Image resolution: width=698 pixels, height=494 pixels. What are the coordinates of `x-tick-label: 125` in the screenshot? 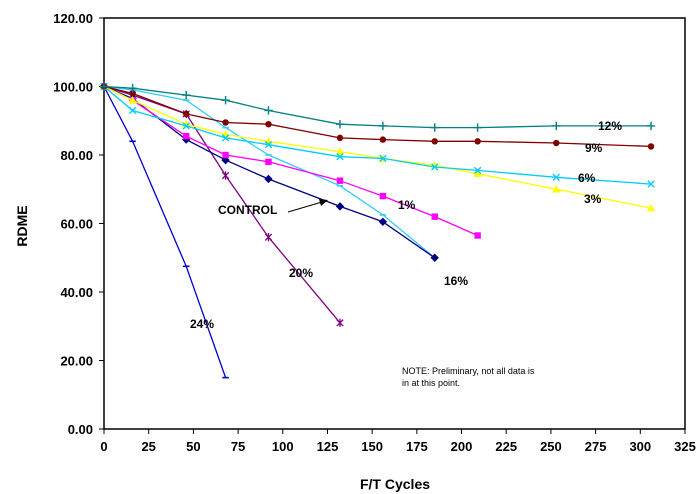 It's located at (328, 446).